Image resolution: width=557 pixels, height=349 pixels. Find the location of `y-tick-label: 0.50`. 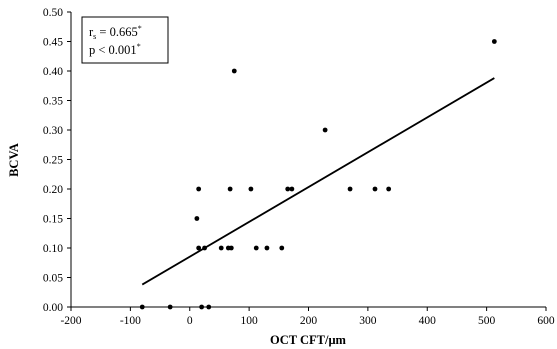

y-tick-label: 0.50 is located at coordinates (53, 13).